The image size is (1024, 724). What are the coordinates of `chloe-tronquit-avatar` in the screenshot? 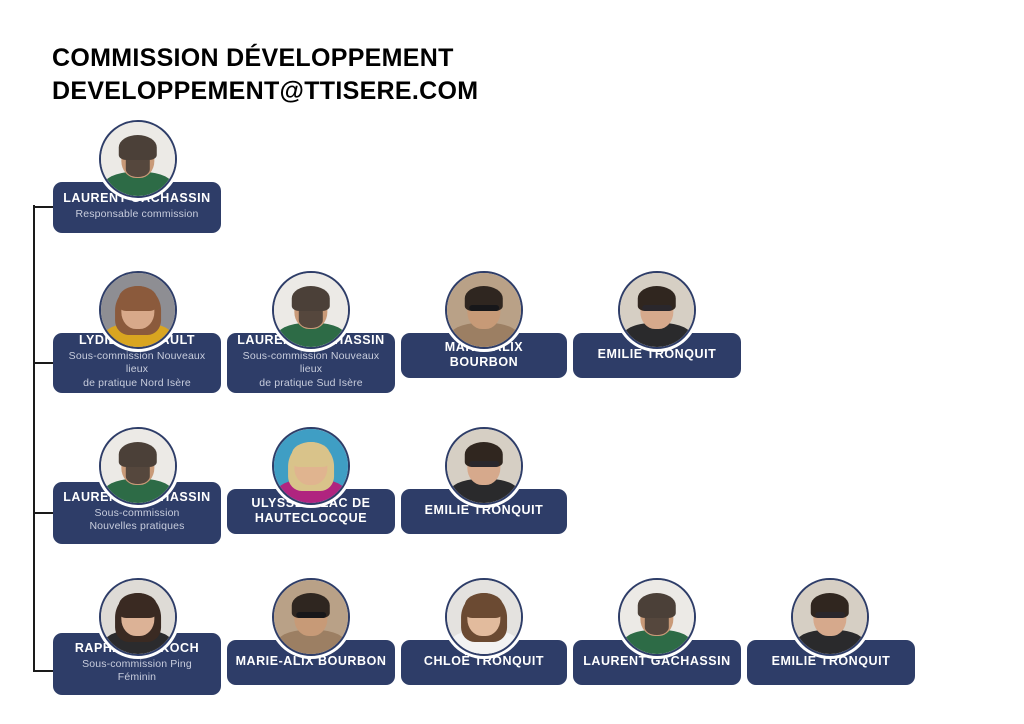 It's located at (484, 617).